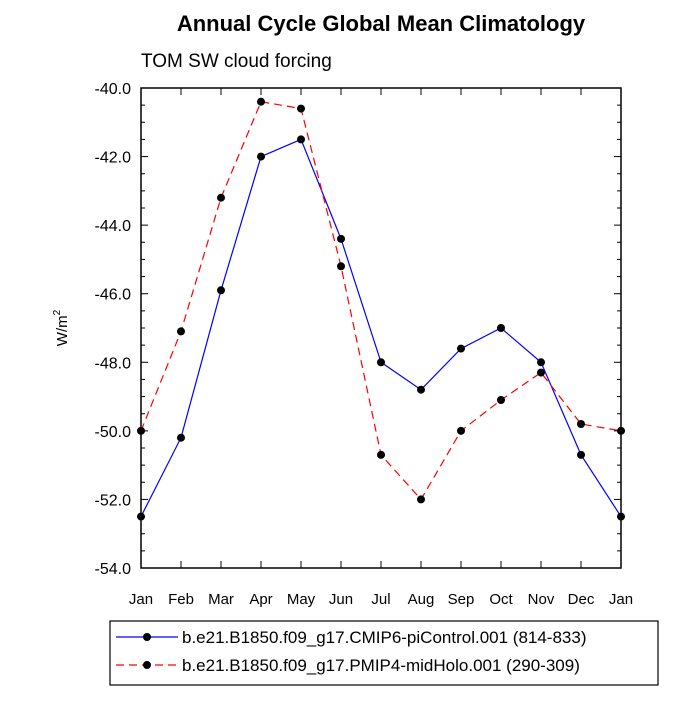 Image resolution: width=700 pixels, height=705 pixels. What do you see at coordinates (57, 312) in the screenshot?
I see `y-axis-label-superscript: 2` at bounding box center [57, 312].